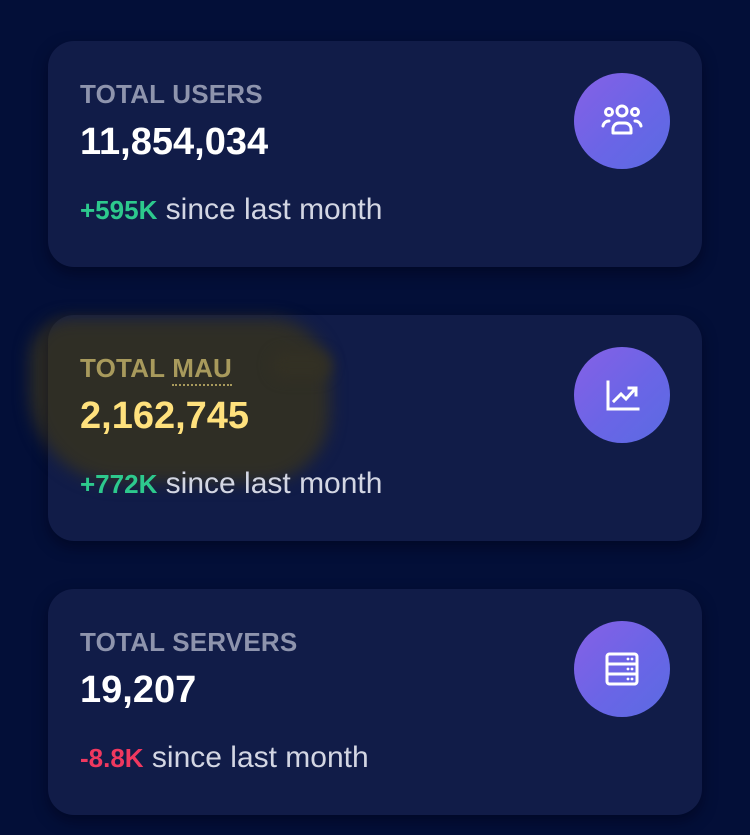  What do you see at coordinates (202, 369) in the screenshot?
I see `mau-abbreviation: MAU` at bounding box center [202, 369].